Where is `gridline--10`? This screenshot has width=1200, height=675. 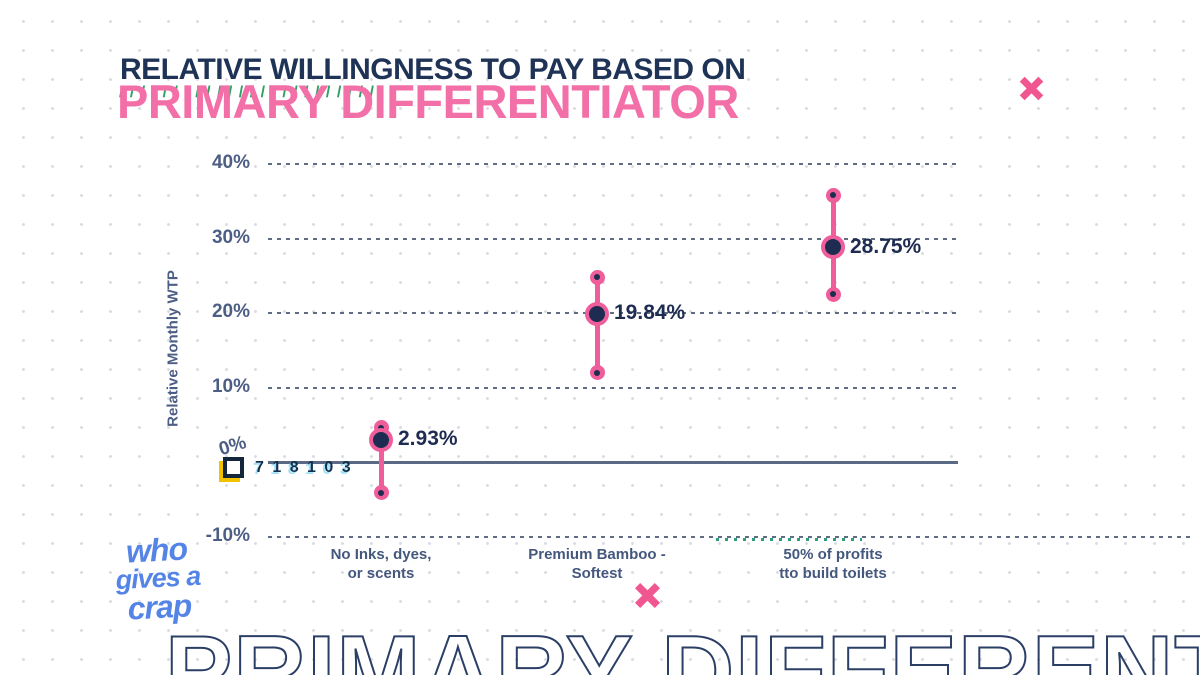 gridline--10 is located at coordinates (729, 536).